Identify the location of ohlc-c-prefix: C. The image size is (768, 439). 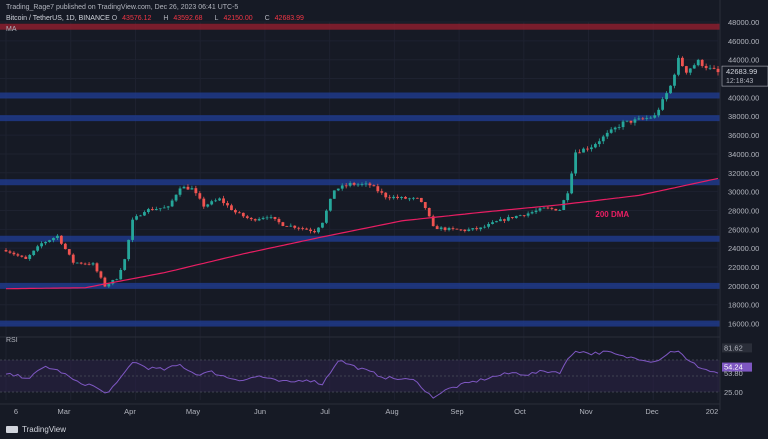
(267, 18).